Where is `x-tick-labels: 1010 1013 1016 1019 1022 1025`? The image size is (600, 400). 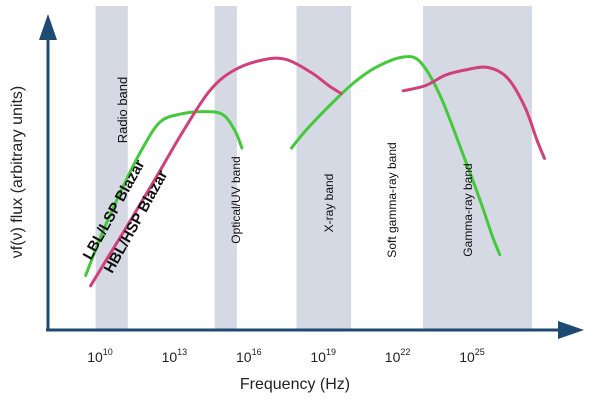
x-tick-labels: 1010 1013 1016 1019 1022 1025 is located at coordinates (286, 356).